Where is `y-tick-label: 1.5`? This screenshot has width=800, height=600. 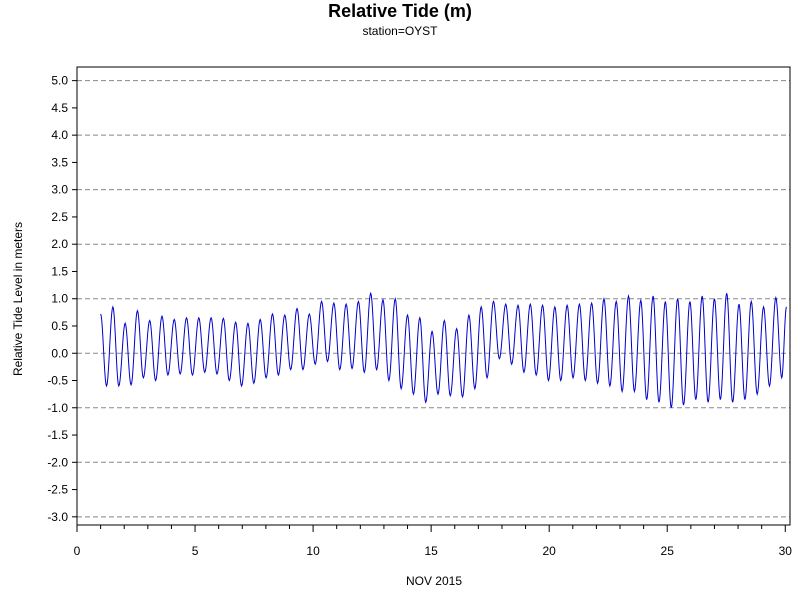
y-tick-label: 1.5 is located at coordinates (59, 271).